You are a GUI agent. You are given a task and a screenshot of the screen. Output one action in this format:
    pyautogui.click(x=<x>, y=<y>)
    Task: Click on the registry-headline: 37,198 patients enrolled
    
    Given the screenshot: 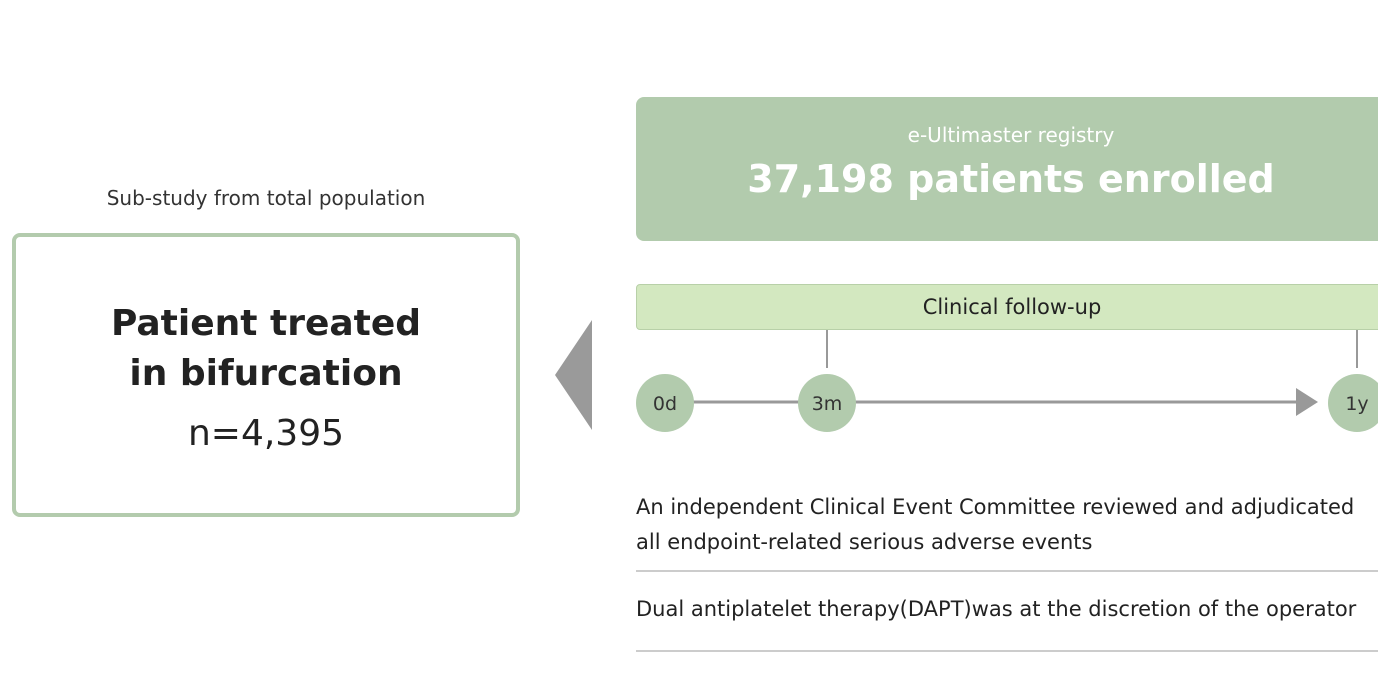 What is the action you would take?
    pyautogui.click(x=1011, y=179)
    